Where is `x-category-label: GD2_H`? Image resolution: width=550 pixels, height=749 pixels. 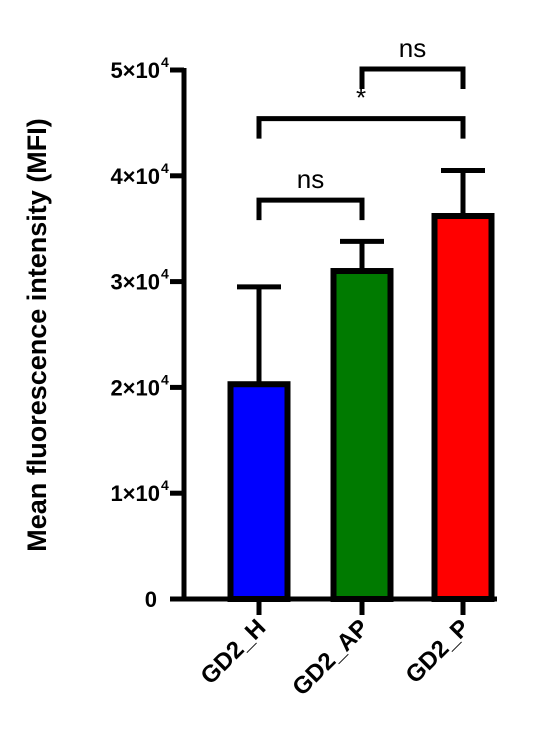
x-category-label: GD2_H is located at coordinates (234, 652).